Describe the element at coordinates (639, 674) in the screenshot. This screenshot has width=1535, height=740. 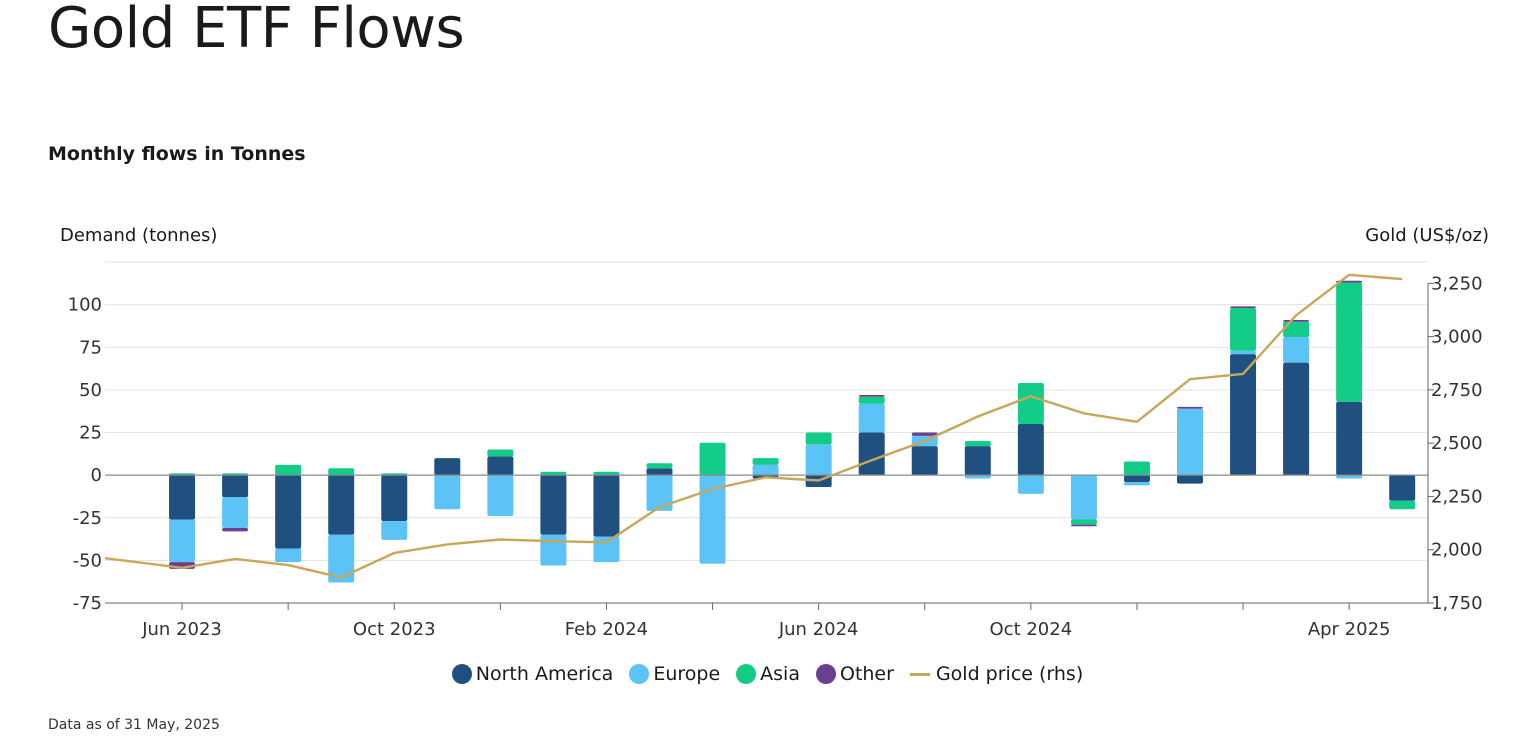
I see `europe-swatch-icon` at that location.